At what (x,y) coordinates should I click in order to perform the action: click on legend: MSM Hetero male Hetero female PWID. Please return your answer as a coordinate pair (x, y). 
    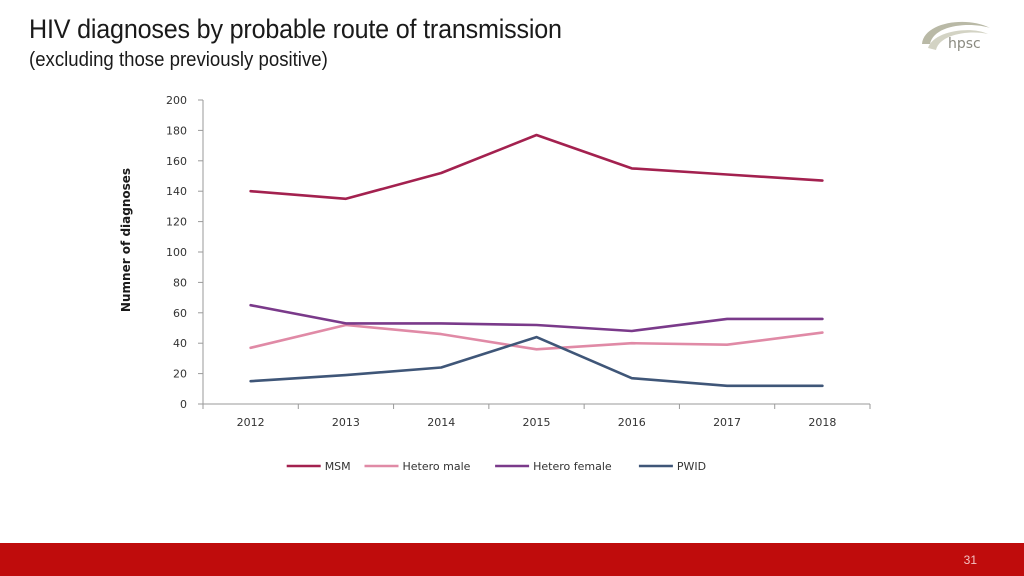
    Looking at the image, I should click on (496, 466).